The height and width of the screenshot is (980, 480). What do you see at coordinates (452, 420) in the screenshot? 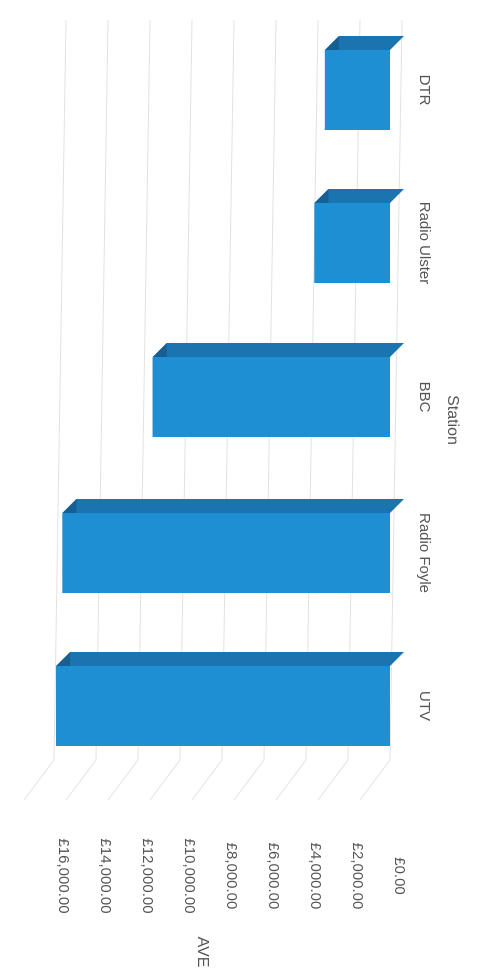
I see `x-axis-title: Station` at bounding box center [452, 420].